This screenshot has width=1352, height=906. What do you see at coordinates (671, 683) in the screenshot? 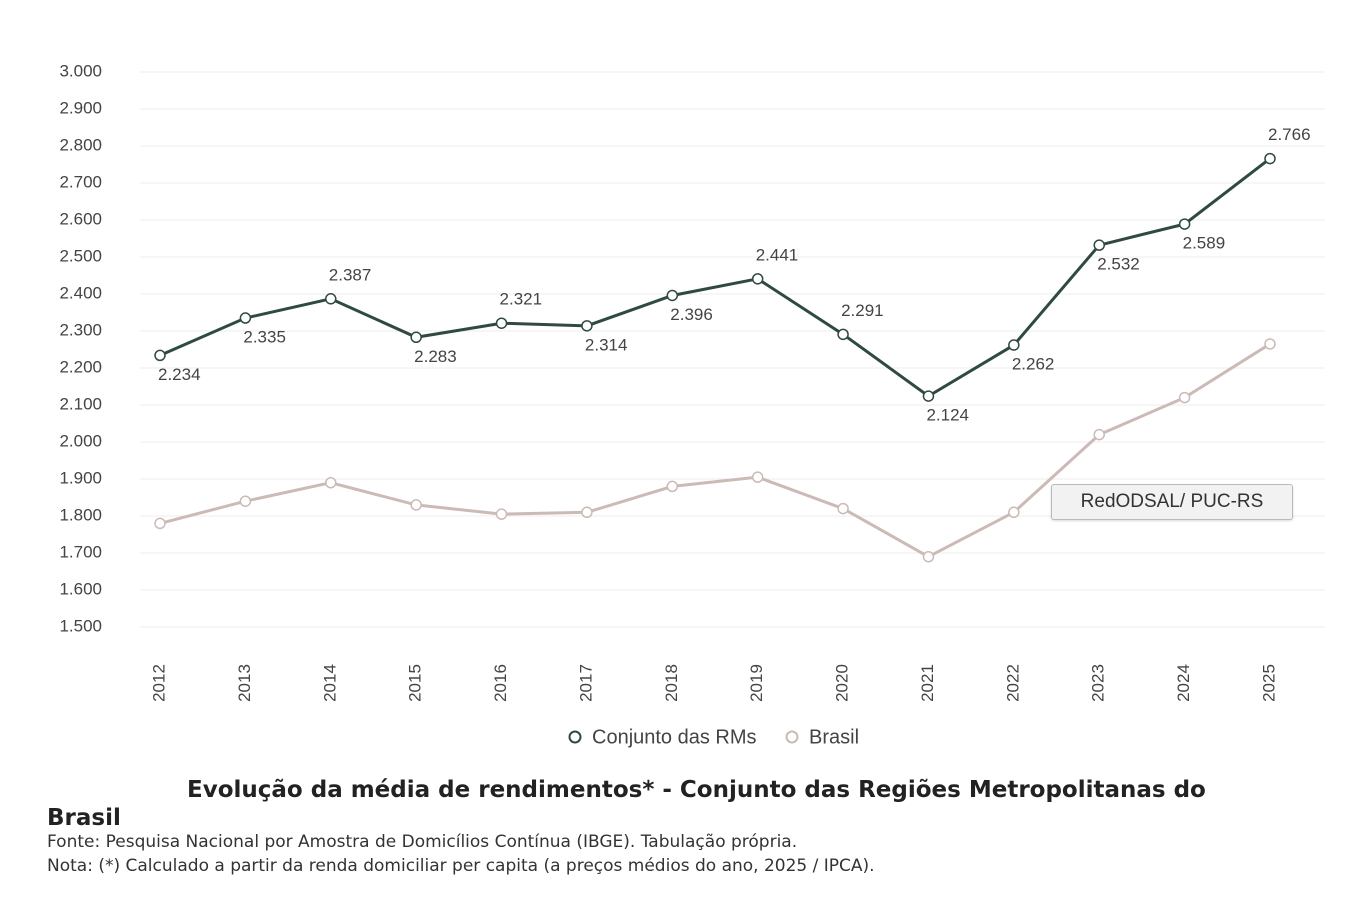
I see `x-tick-label: 2018` at bounding box center [671, 683].